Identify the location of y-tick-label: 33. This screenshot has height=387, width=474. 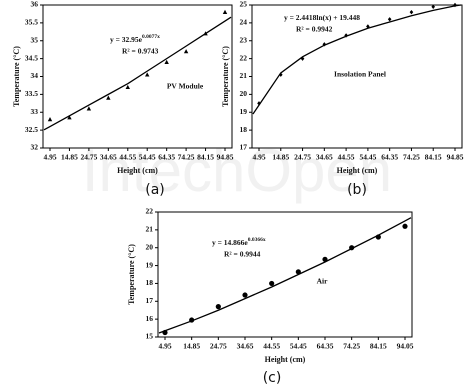
(35, 111).